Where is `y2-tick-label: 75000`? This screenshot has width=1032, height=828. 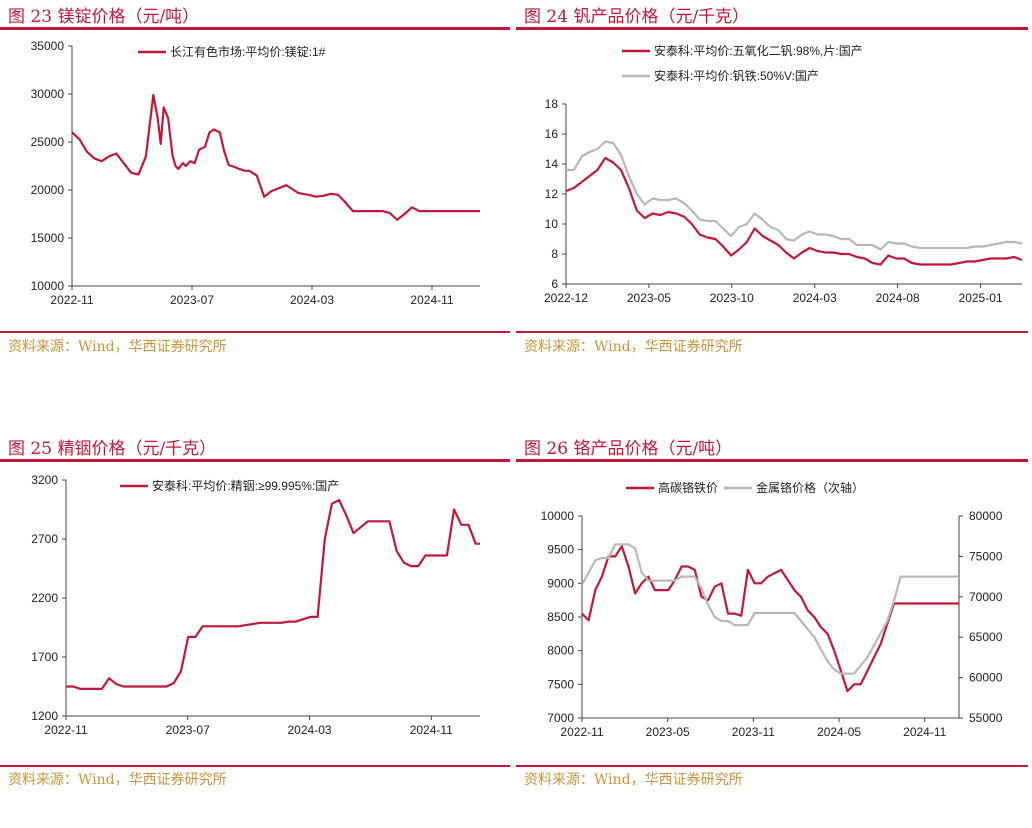 y2-tick-label: 75000 is located at coordinates (986, 556).